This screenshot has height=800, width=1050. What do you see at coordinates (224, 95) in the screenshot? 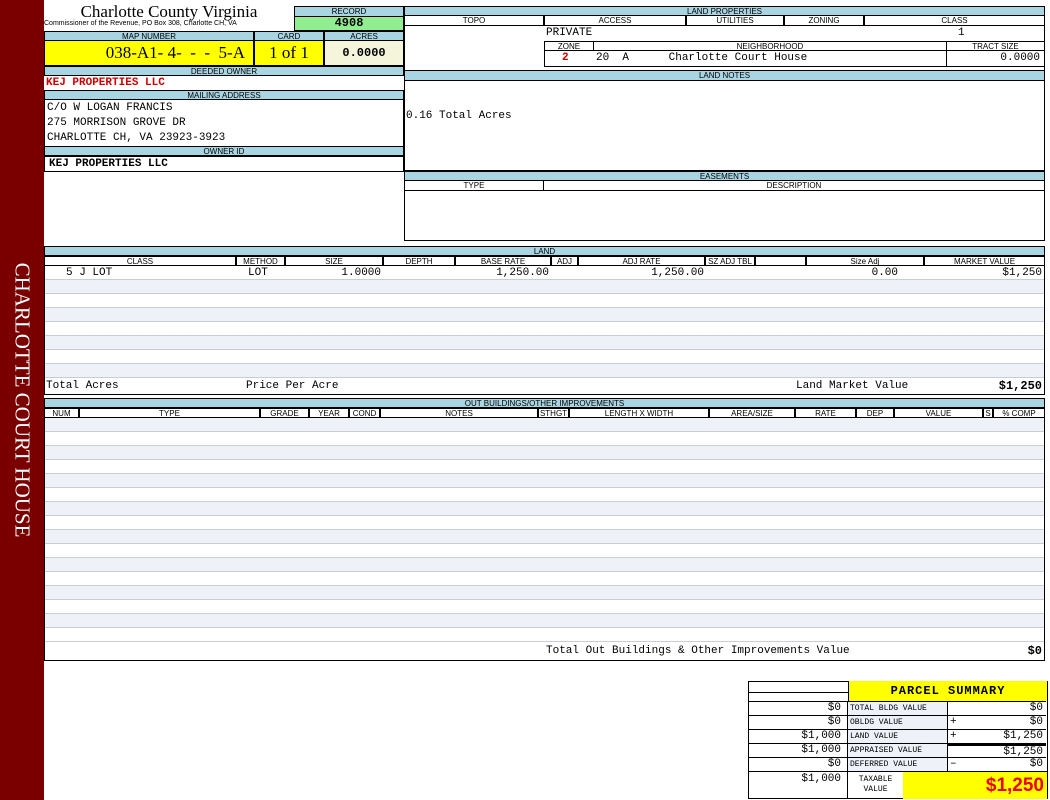
I see `mailing-address-label: MAILING ADDRESS` at bounding box center [224, 95].